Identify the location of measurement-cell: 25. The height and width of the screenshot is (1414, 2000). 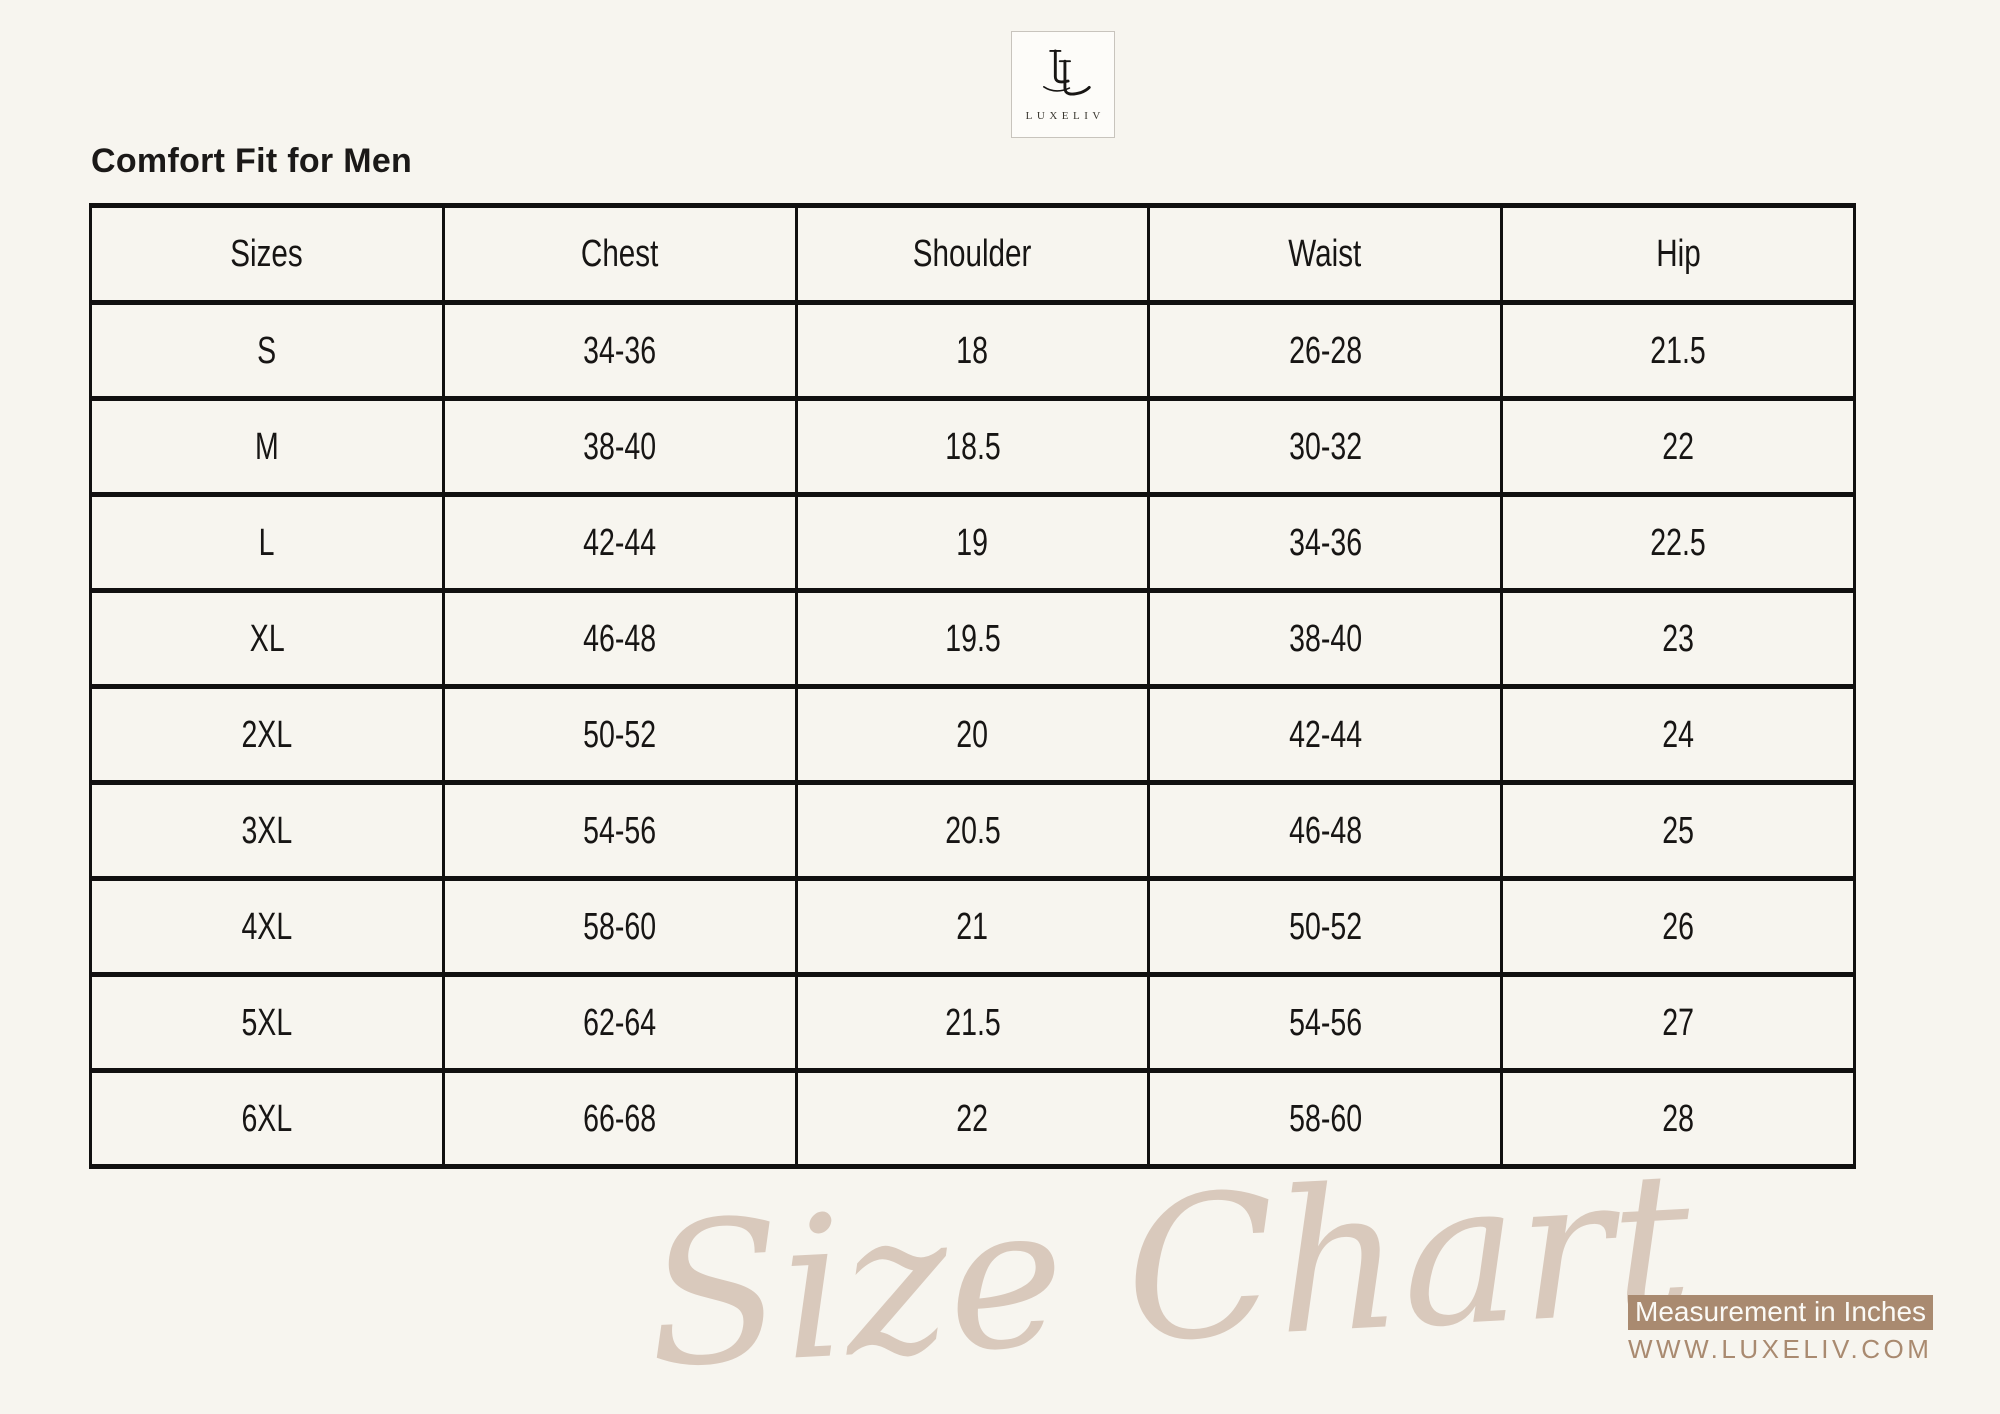
(1678, 830).